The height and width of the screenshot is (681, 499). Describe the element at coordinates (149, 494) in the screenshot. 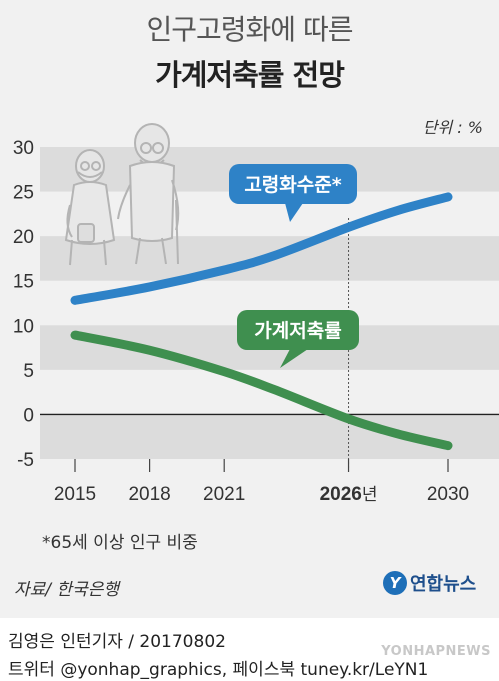

I see `x-tick-label: 2018` at that location.